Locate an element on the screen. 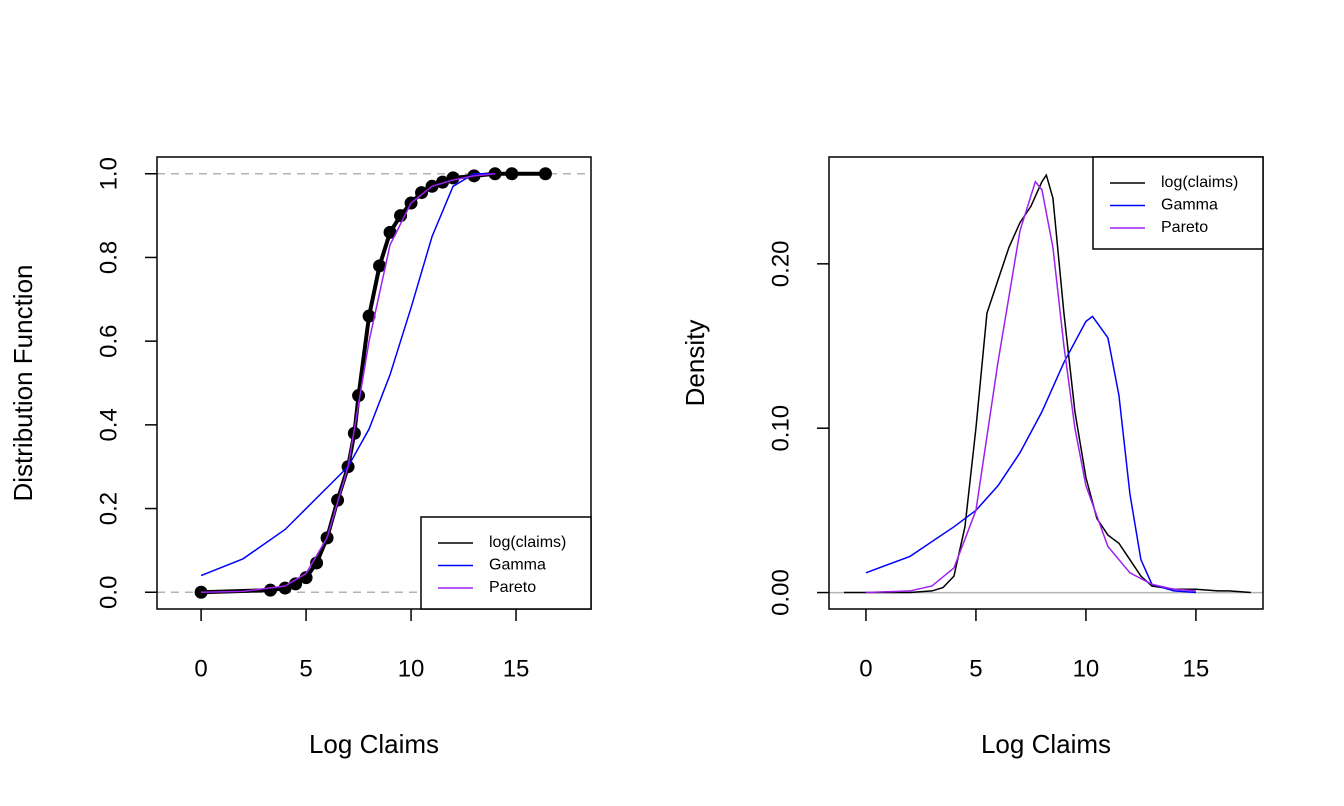 The image size is (1344, 806). y-tick-label: 0.4 is located at coordinates (108, 424).